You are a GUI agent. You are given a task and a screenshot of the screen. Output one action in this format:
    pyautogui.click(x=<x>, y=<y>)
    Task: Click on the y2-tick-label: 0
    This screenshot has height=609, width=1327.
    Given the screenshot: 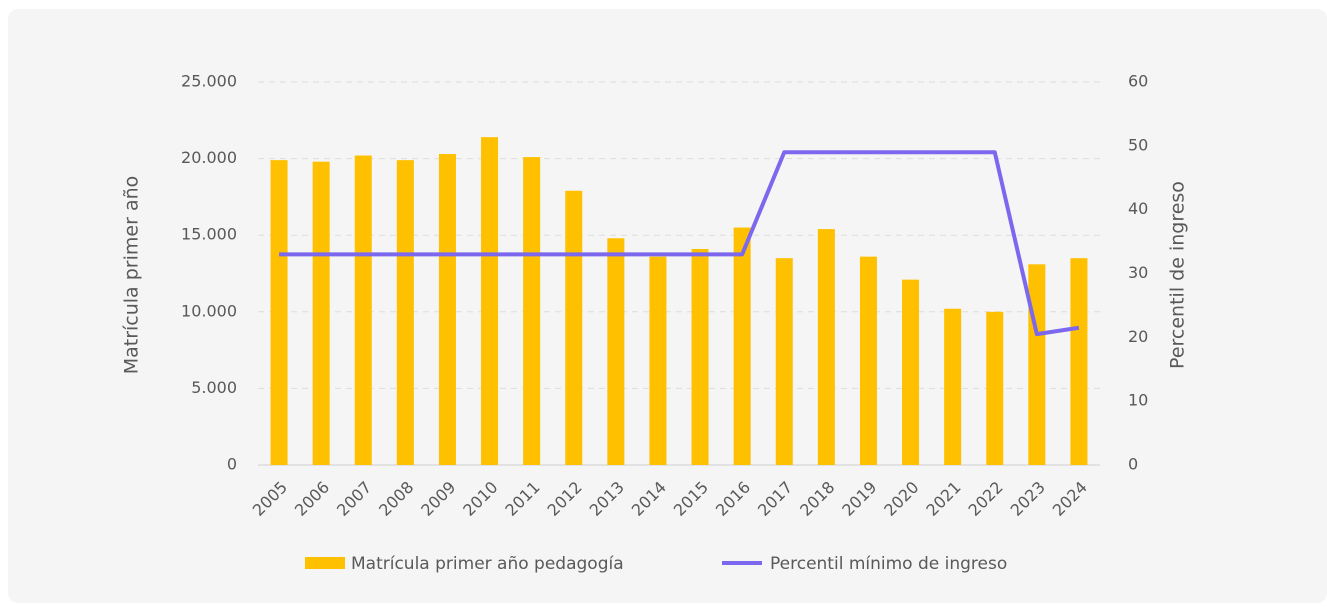 What is the action you would take?
    pyautogui.click(x=1133, y=464)
    